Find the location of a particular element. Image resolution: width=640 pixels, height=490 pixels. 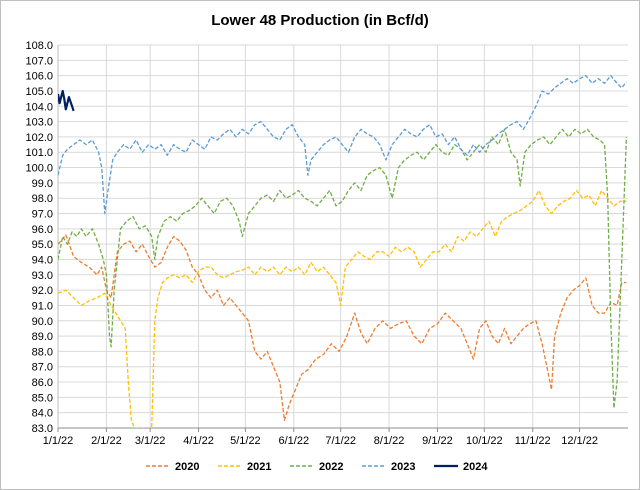

y-tick-label: 108.0 is located at coordinates (39, 46).